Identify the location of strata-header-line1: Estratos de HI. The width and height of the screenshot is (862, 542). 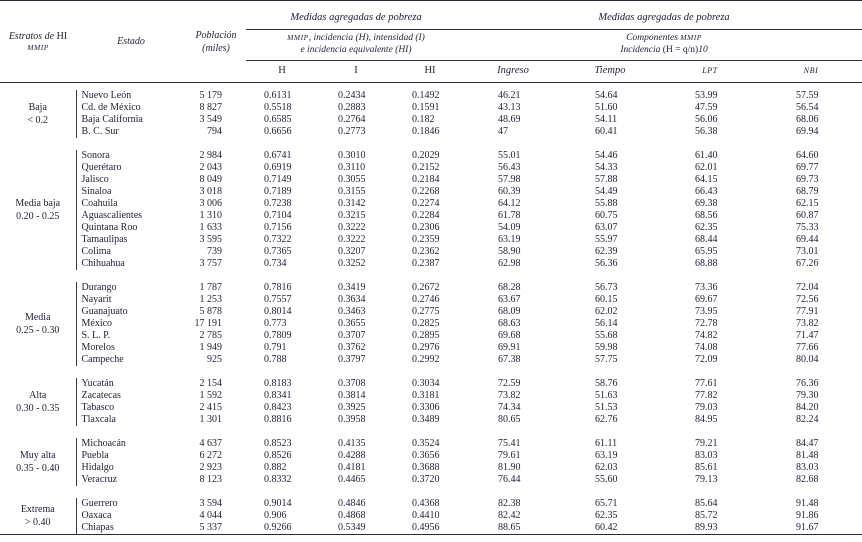
(38, 37).